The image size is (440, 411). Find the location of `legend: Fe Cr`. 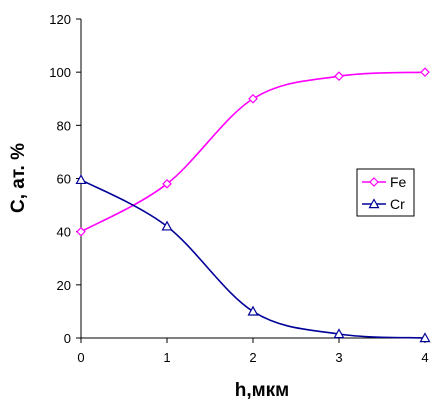

legend: Fe Cr is located at coordinates (385, 192).